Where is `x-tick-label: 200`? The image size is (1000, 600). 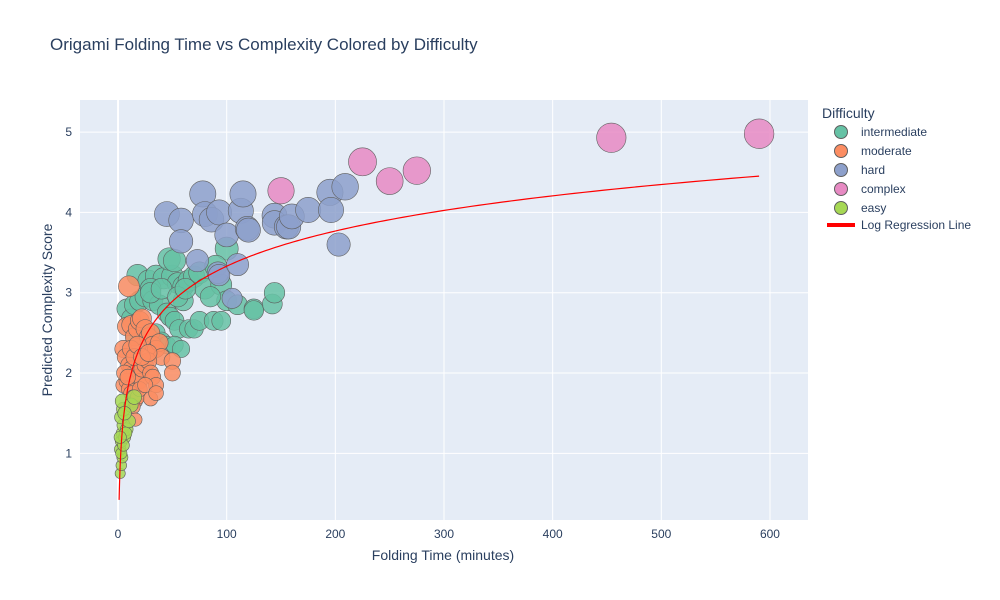
x-tick-label: 200 is located at coordinates (335, 534).